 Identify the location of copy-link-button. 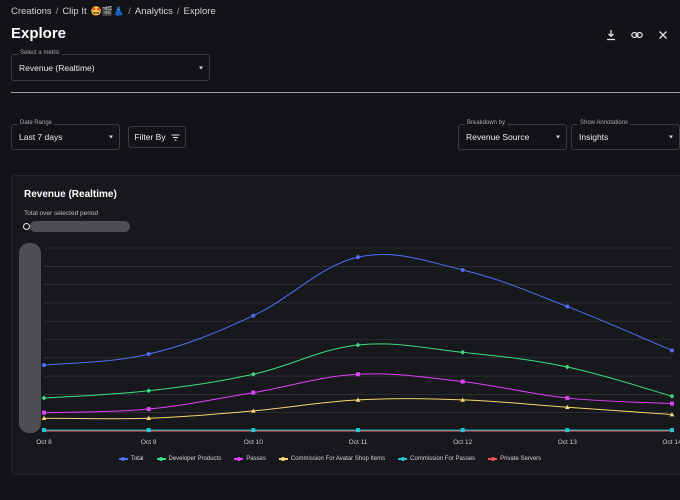
(637, 35).